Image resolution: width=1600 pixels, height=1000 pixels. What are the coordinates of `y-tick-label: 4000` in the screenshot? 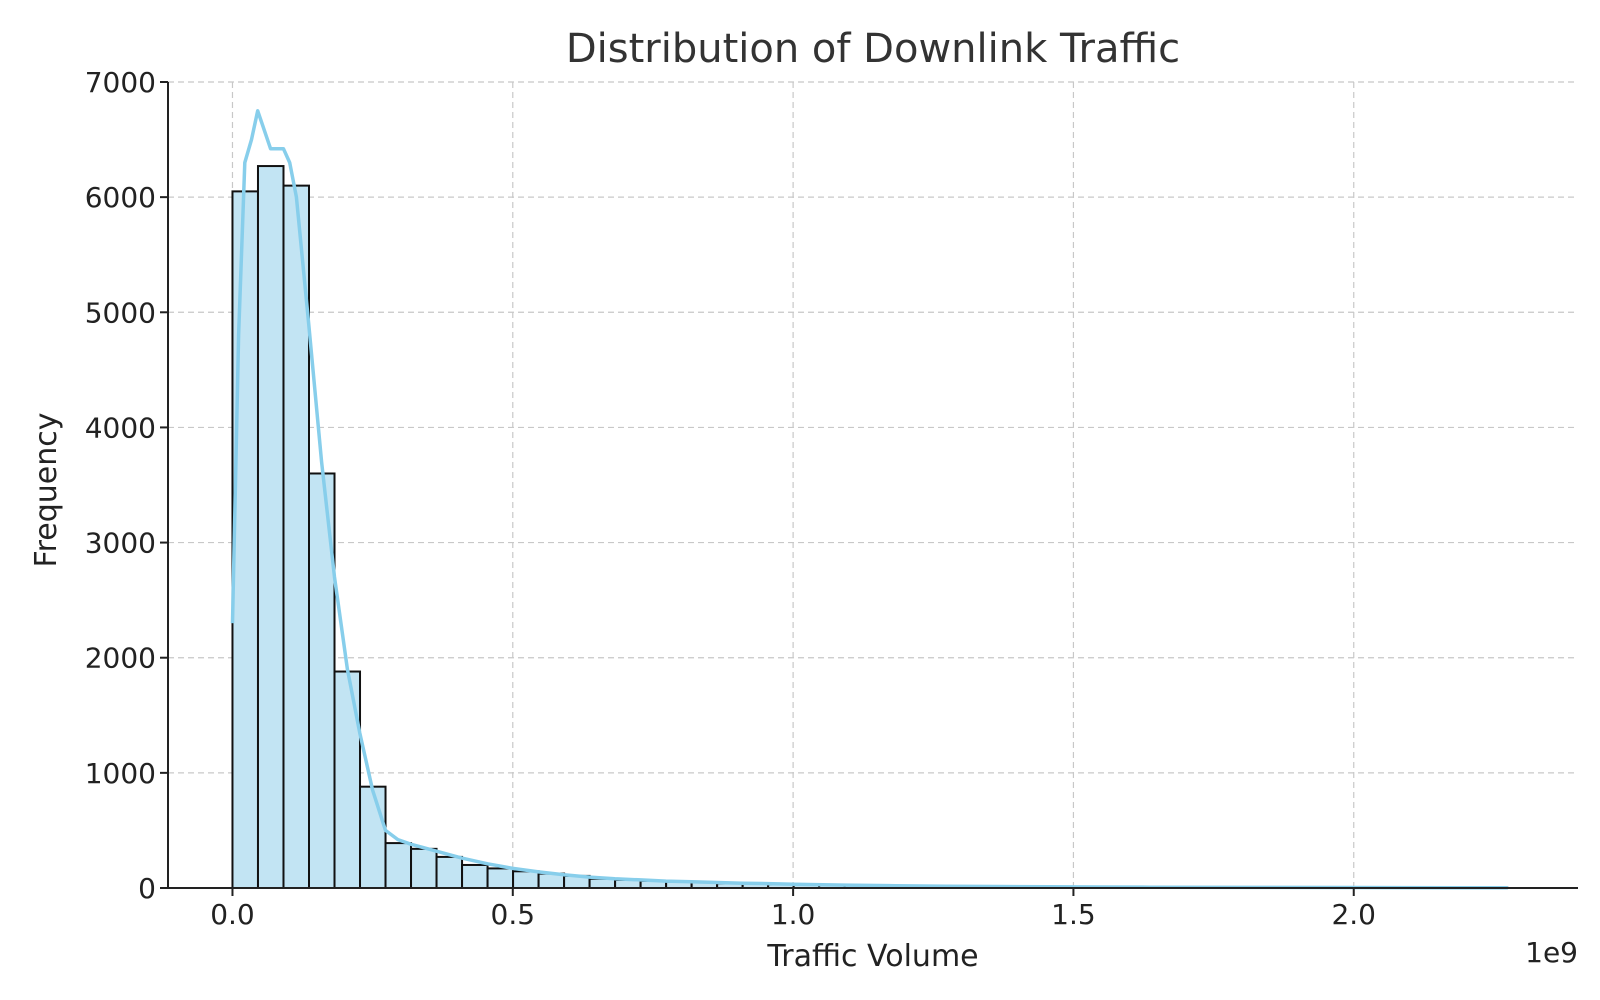 It's located at (120, 427).